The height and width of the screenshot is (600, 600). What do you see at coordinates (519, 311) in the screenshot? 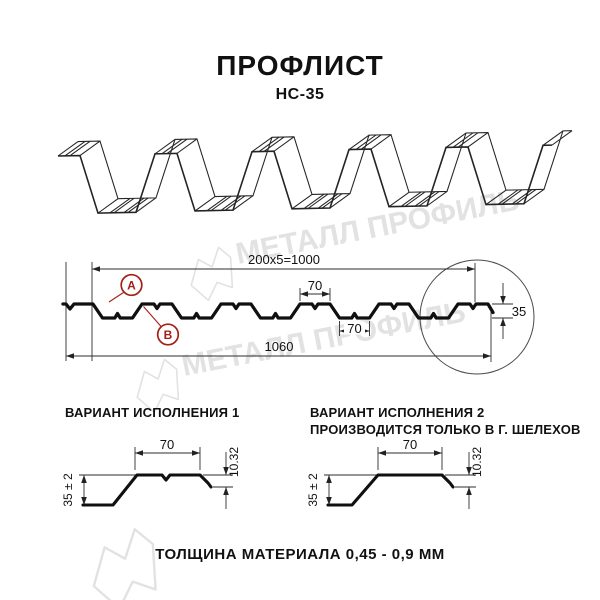
I see `dim-profile-height: 35` at bounding box center [519, 311].